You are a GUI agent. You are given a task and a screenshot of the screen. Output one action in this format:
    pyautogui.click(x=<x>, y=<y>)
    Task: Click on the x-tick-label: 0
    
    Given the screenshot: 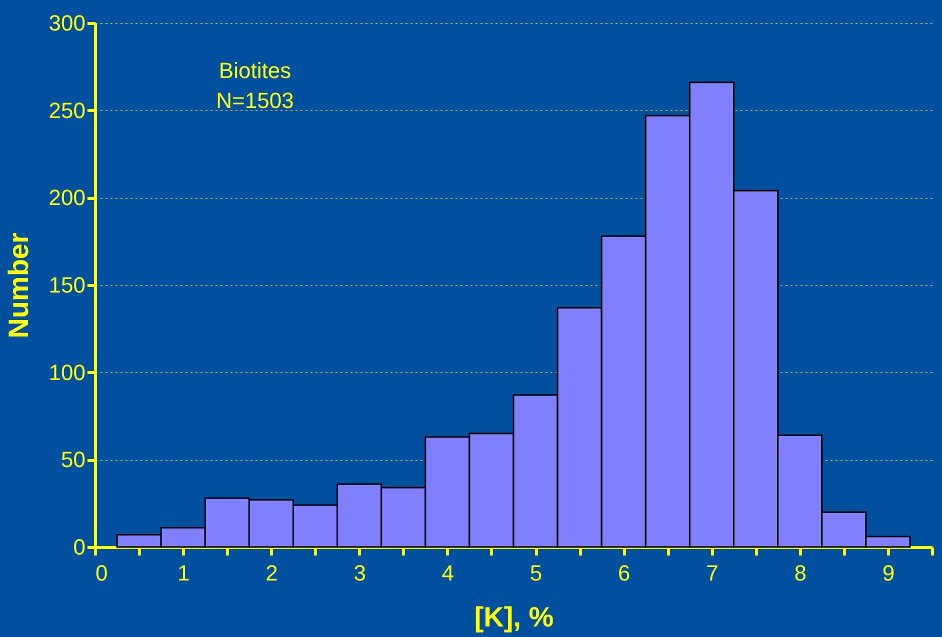 What is the action you would take?
    pyautogui.click(x=102, y=573)
    